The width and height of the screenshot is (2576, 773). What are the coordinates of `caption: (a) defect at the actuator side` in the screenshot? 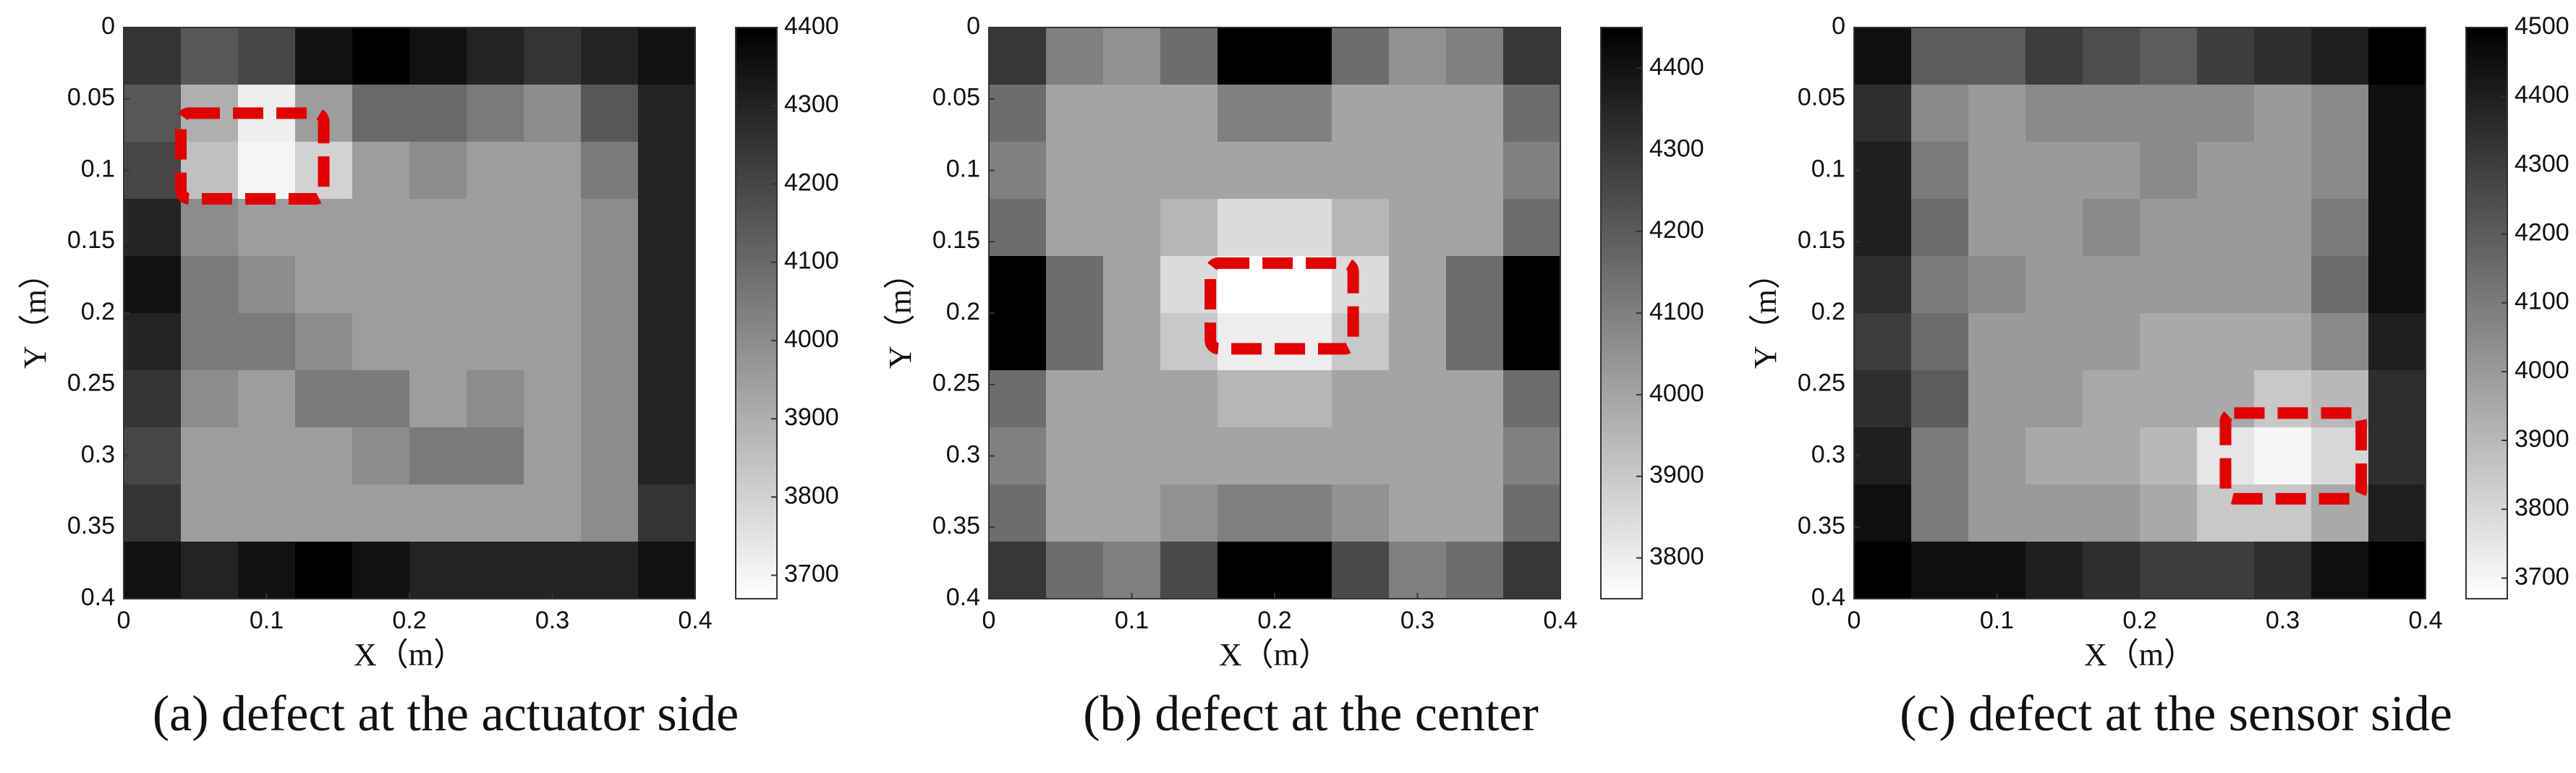 It's located at (446, 714).